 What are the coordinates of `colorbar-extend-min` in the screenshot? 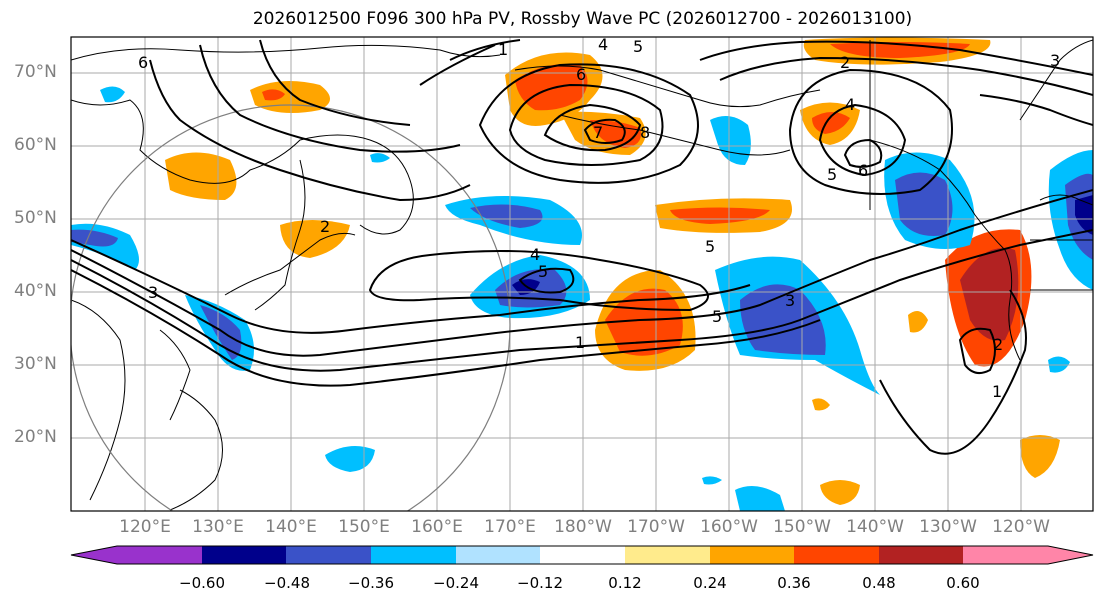 It's located at (94, 555).